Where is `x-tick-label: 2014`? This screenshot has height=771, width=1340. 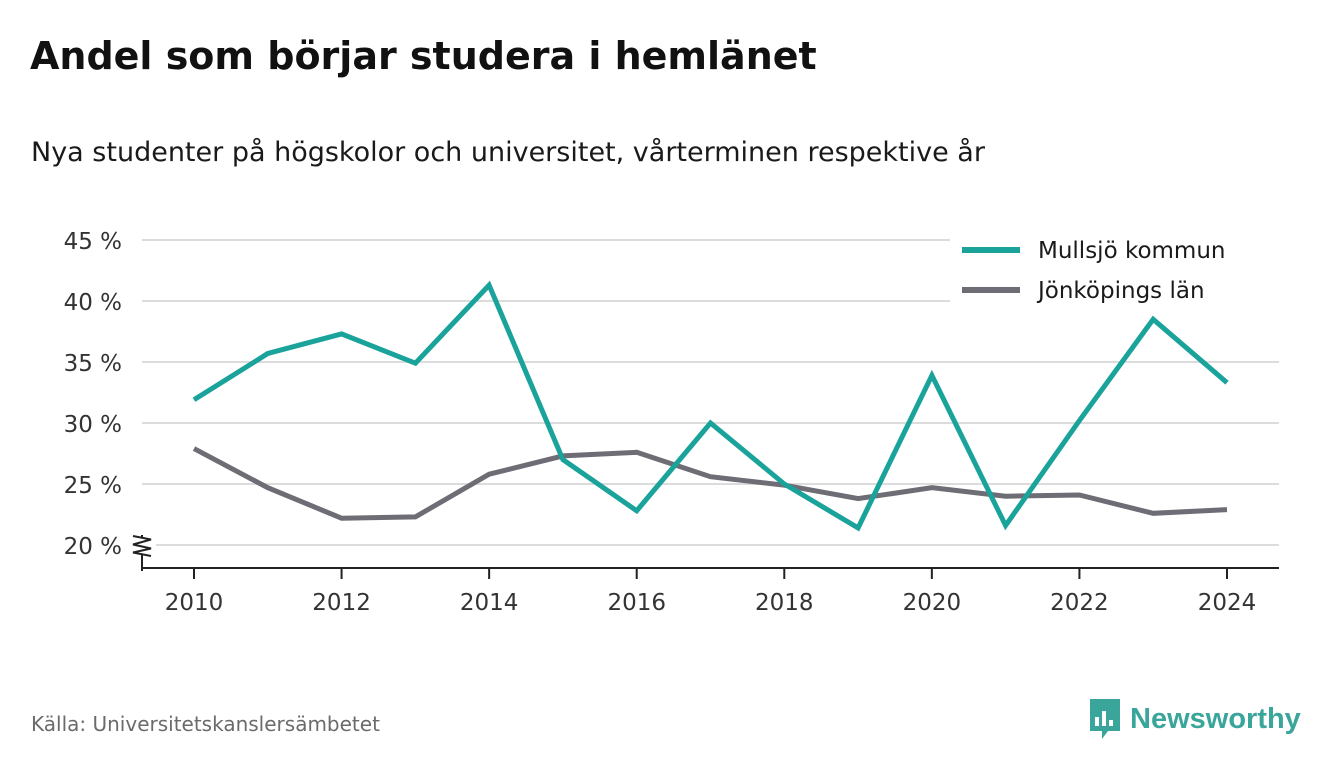
x-tick-label: 2014 is located at coordinates (489, 603).